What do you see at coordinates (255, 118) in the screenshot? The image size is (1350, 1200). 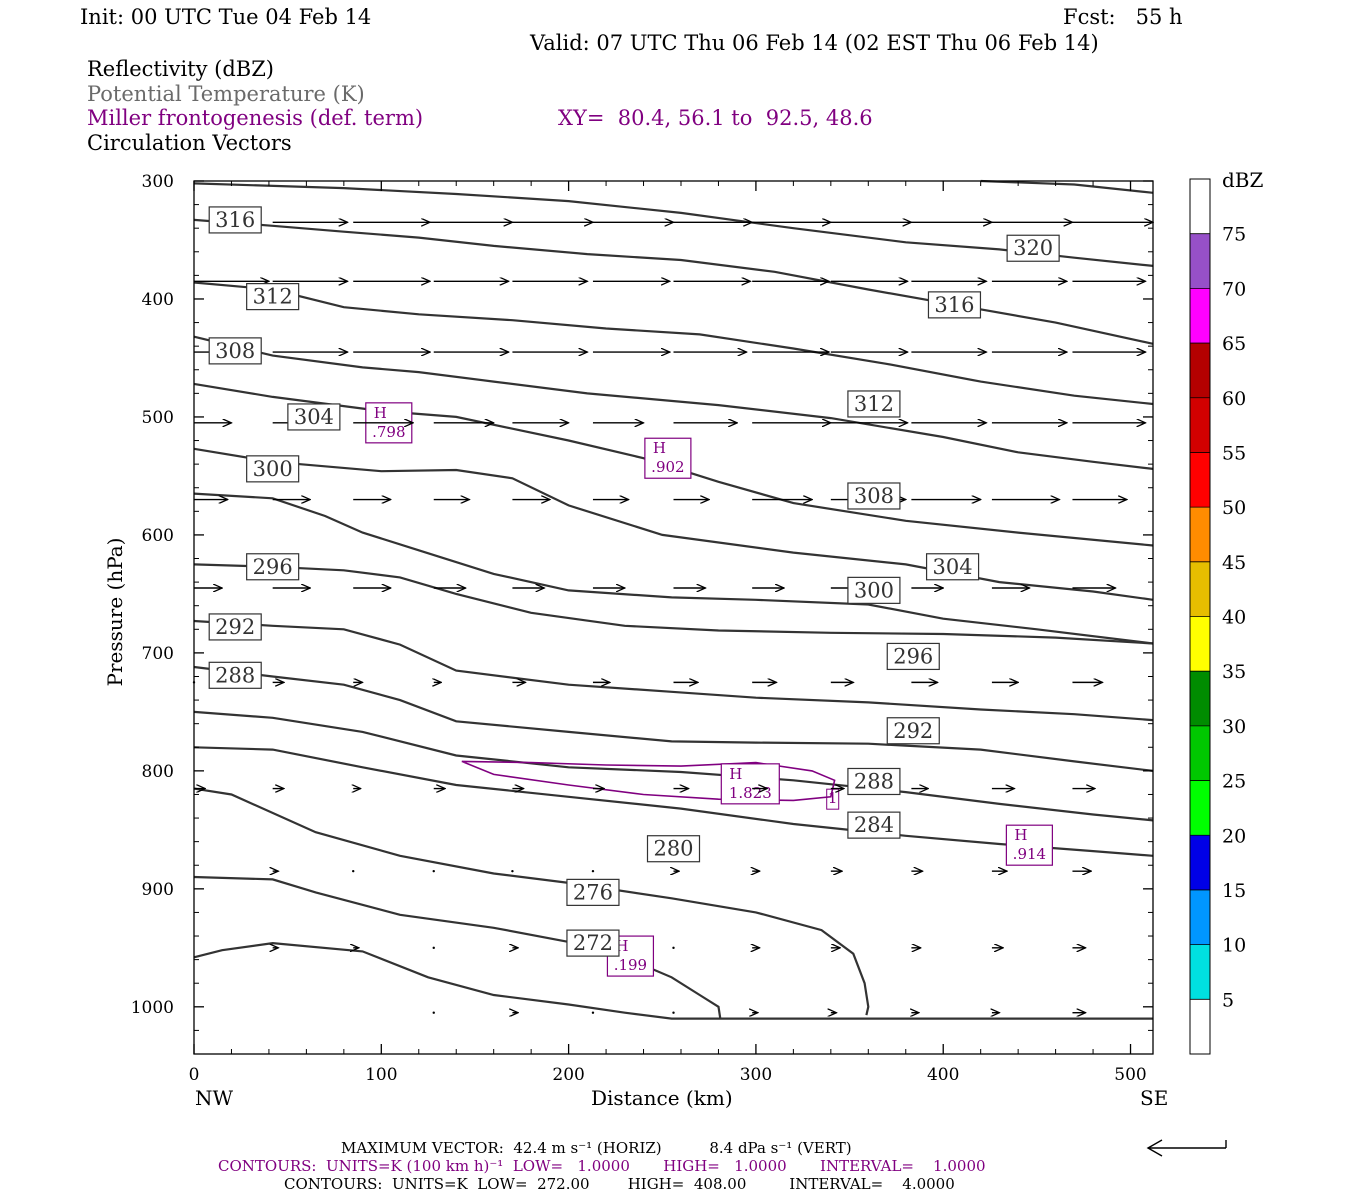 I see `legend-miller: Miller frontogenesis (def. term)` at bounding box center [255, 118].